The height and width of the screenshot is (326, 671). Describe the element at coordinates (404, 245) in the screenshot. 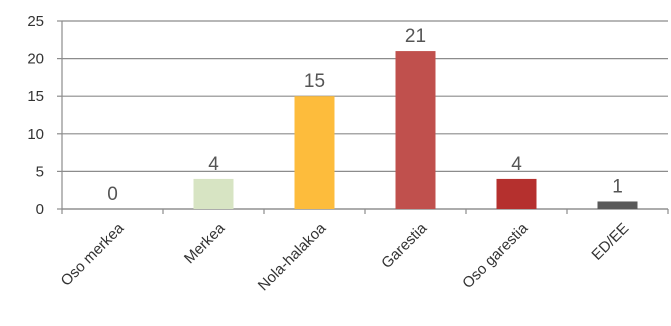

I see `x-category-label: Garestia` at that location.